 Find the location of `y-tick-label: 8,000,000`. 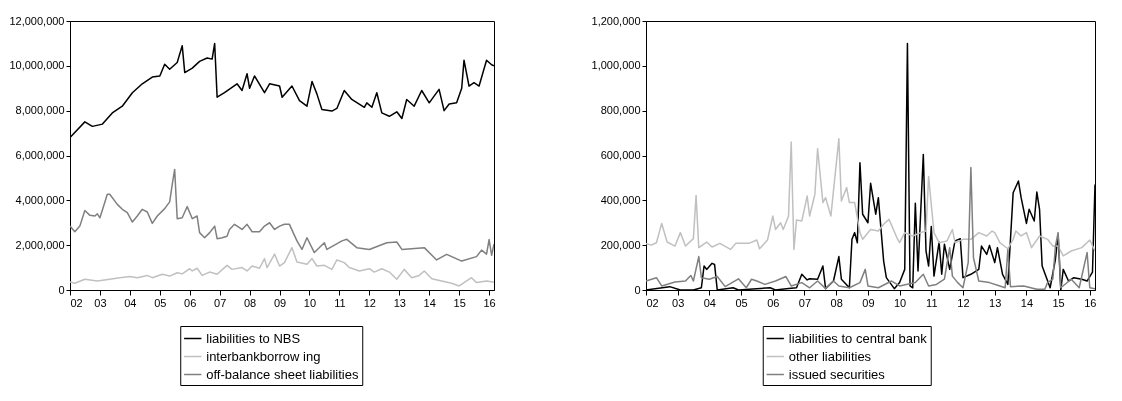

y-tick-label: 8,000,000 is located at coordinates (40, 110).